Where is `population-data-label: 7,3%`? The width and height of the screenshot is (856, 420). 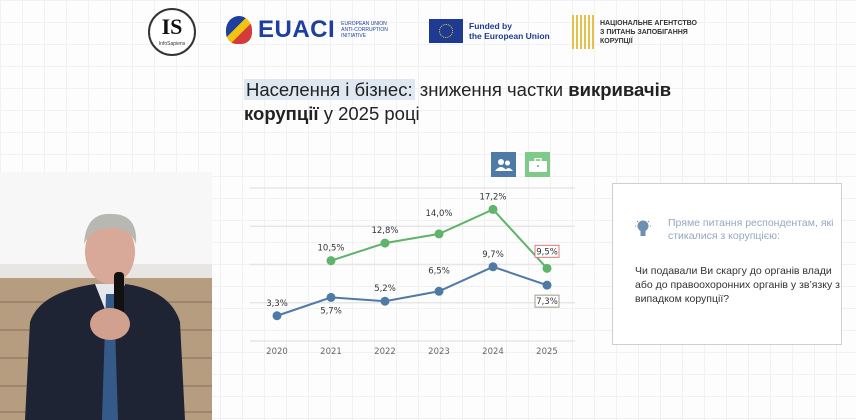
population-data-label: 7,3% is located at coordinates (547, 302).